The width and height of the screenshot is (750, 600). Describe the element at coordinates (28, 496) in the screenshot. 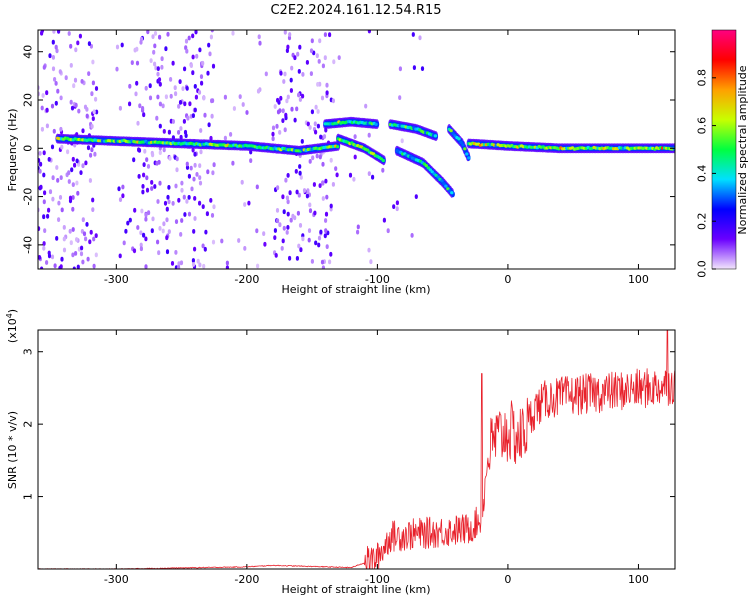

I see `snr-y-tick-label: 1` at that location.